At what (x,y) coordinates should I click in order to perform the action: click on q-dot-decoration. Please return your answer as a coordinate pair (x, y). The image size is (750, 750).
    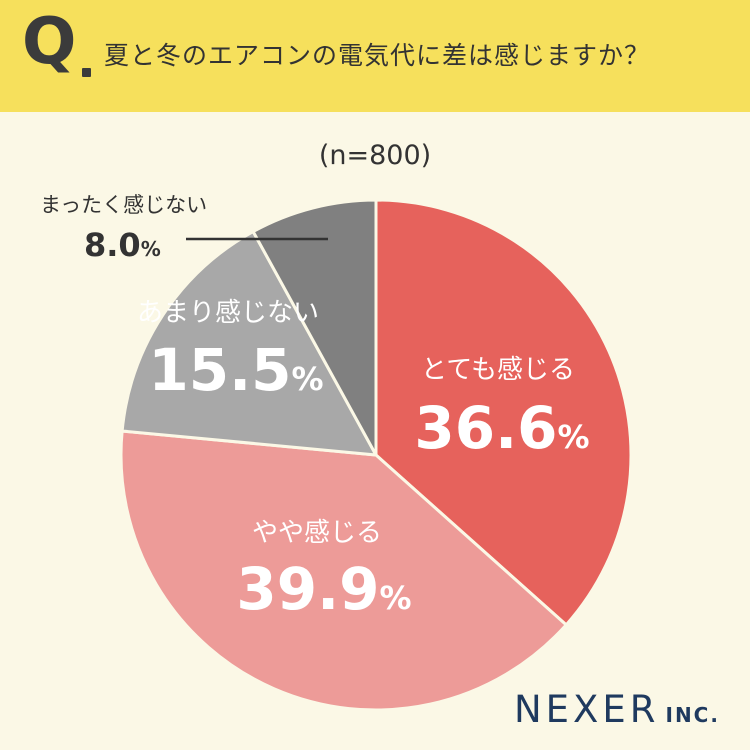
    Looking at the image, I should click on (86, 72).